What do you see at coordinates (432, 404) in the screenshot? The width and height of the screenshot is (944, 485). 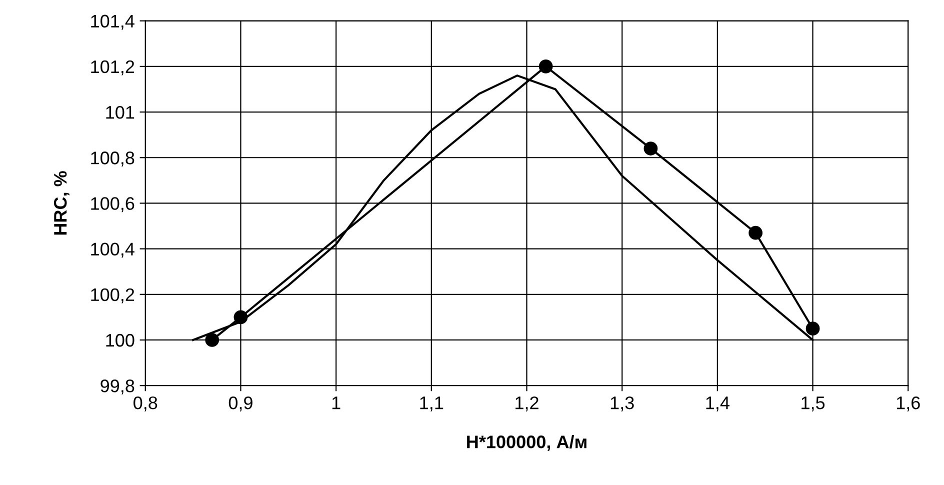 I see `x-tick-label: 1,1` at bounding box center [432, 404].